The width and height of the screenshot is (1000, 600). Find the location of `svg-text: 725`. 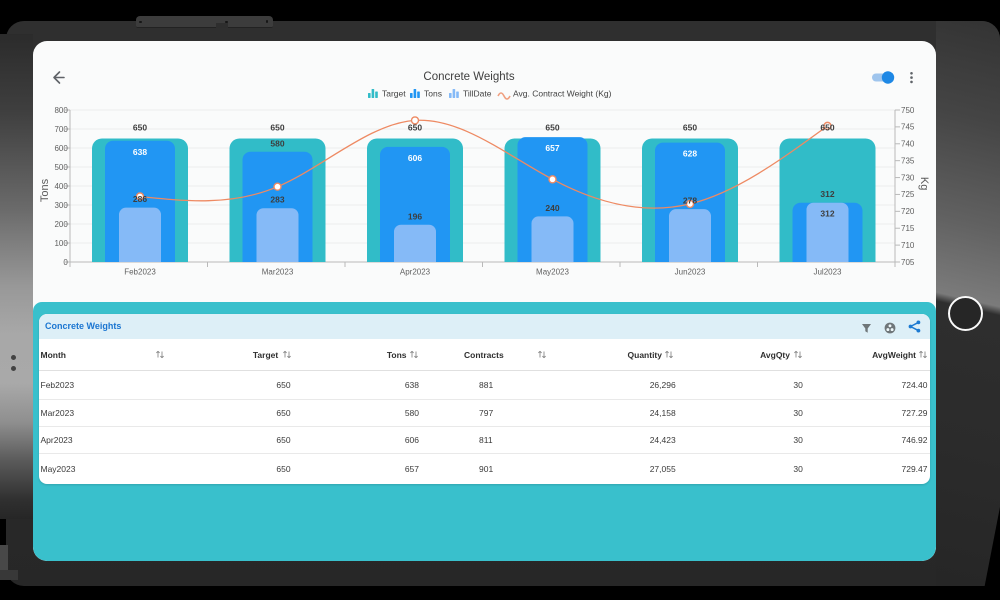

svg-text: 725 is located at coordinates (908, 194).